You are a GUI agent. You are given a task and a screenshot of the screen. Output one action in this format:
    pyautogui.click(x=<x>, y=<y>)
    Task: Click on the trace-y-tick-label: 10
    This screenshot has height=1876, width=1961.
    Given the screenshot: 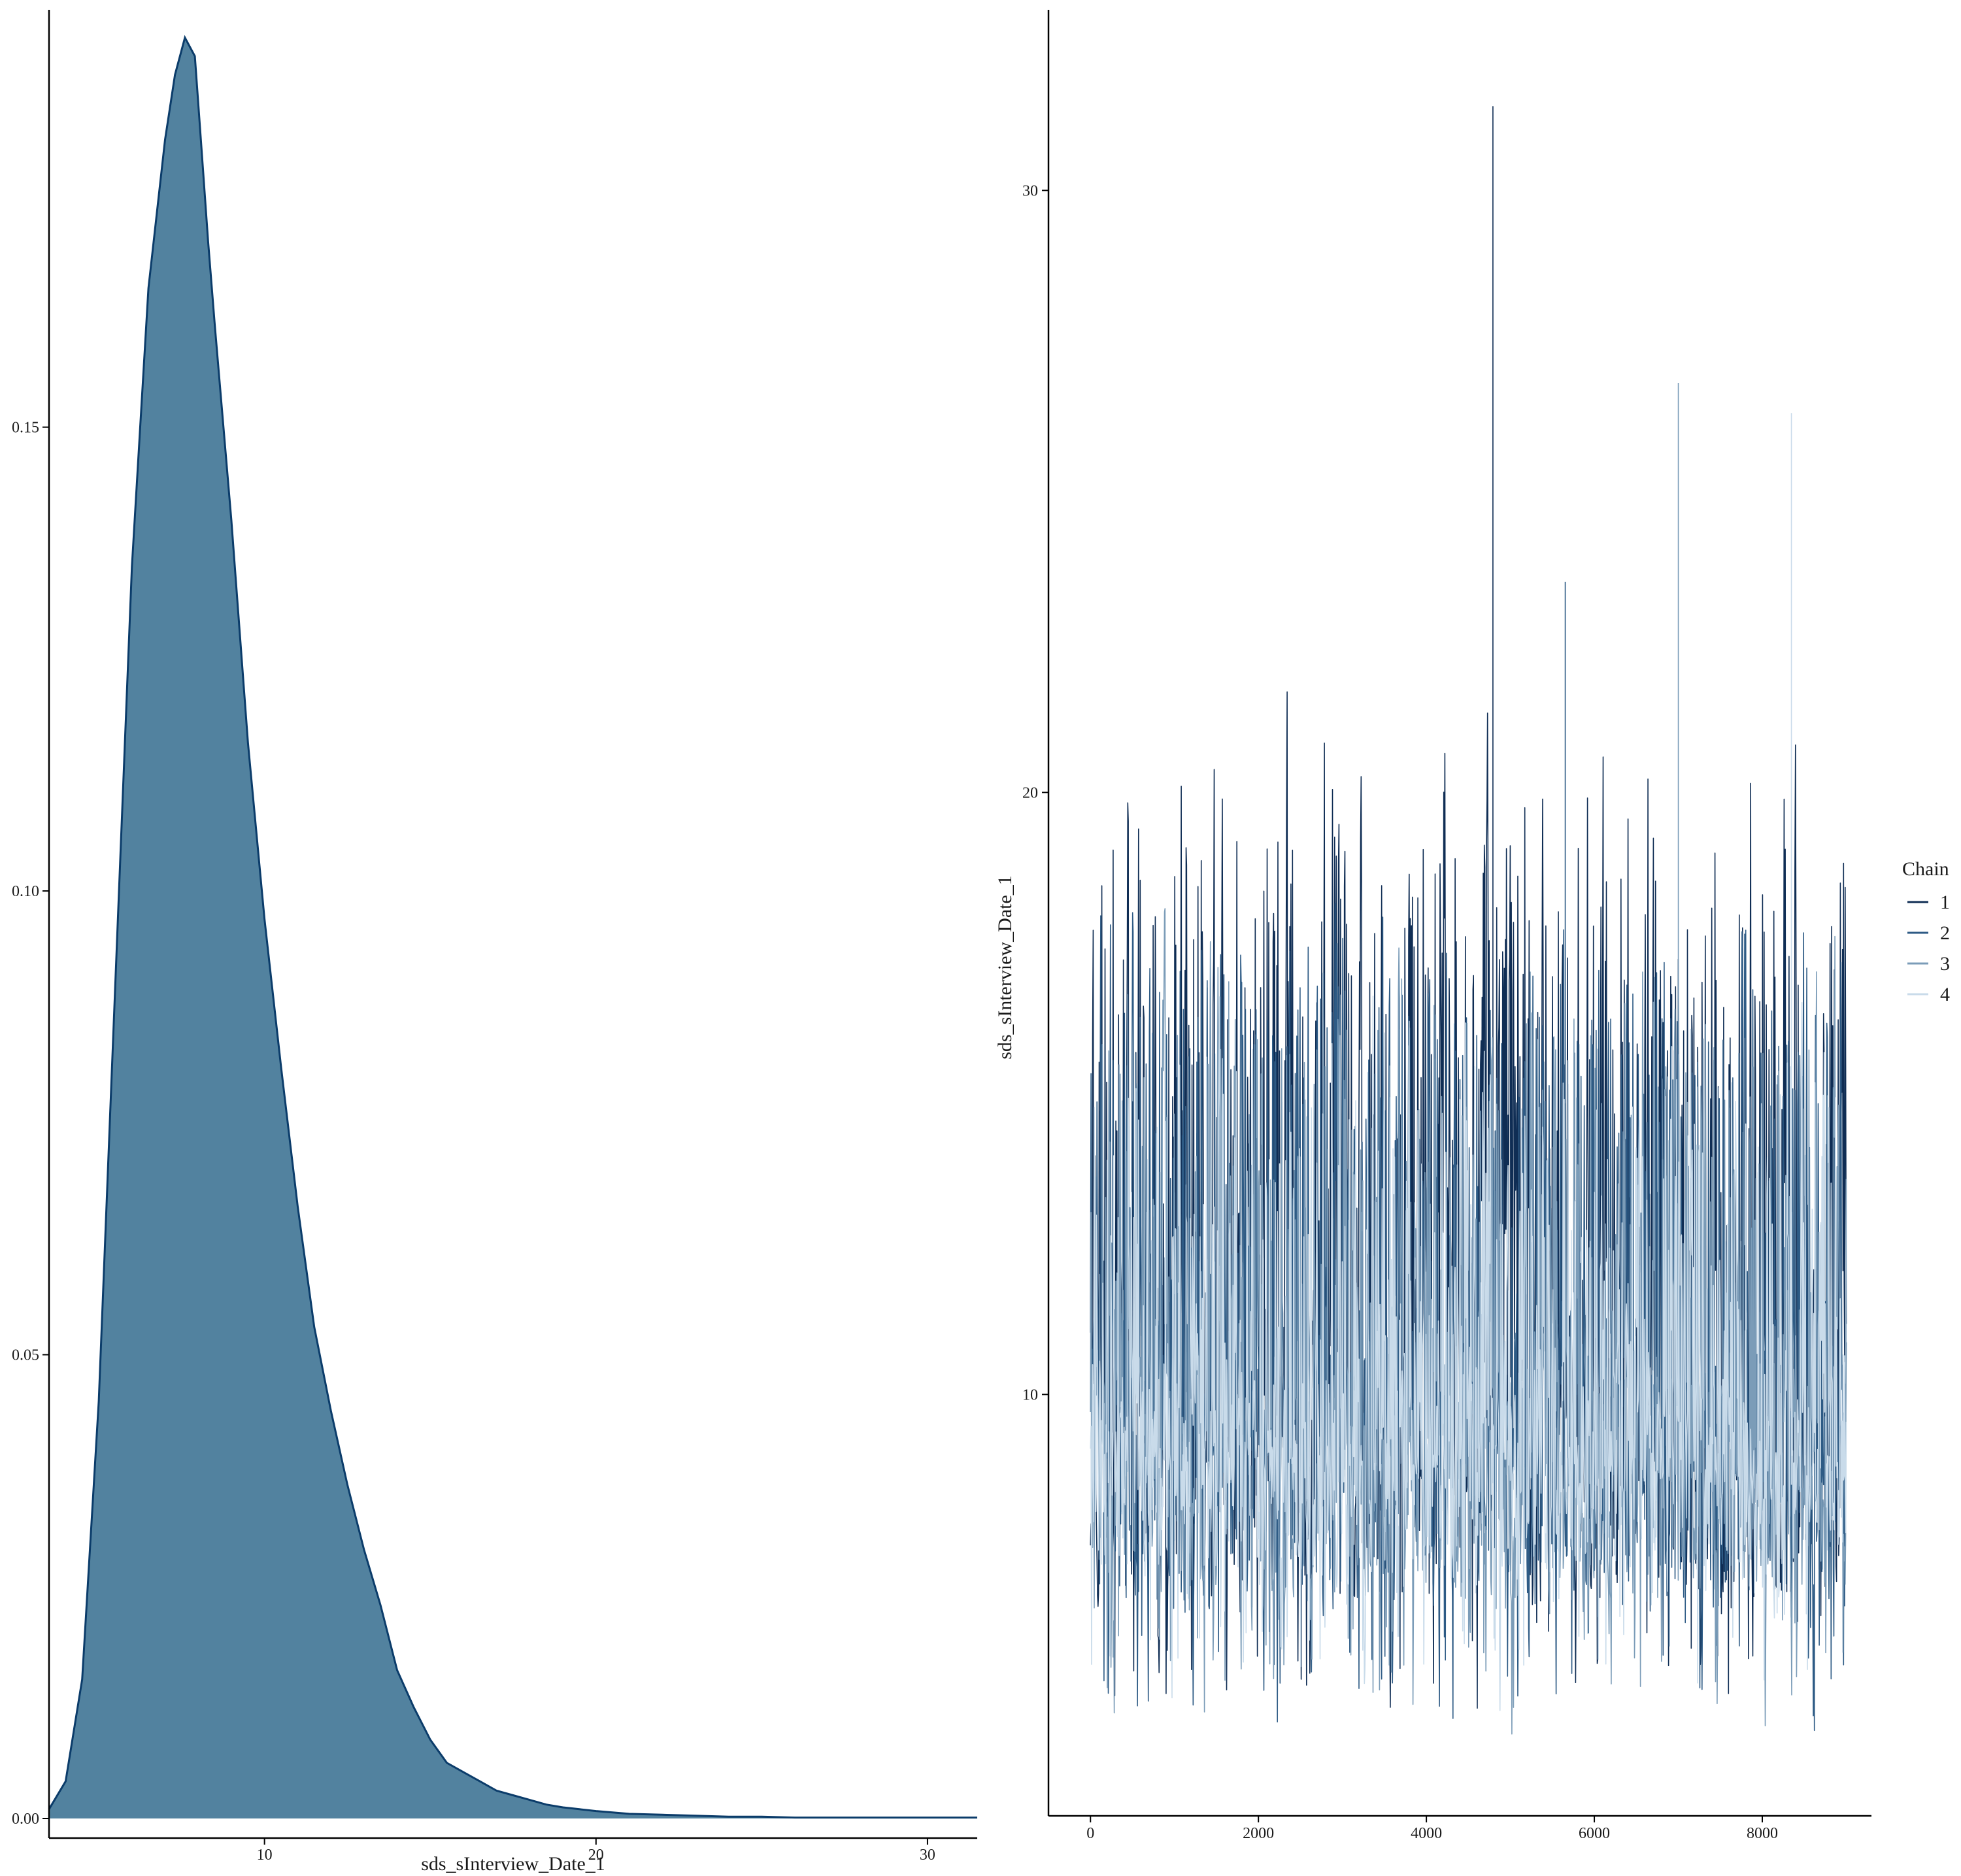 What is the action you would take?
    pyautogui.click(x=1030, y=1395)
    